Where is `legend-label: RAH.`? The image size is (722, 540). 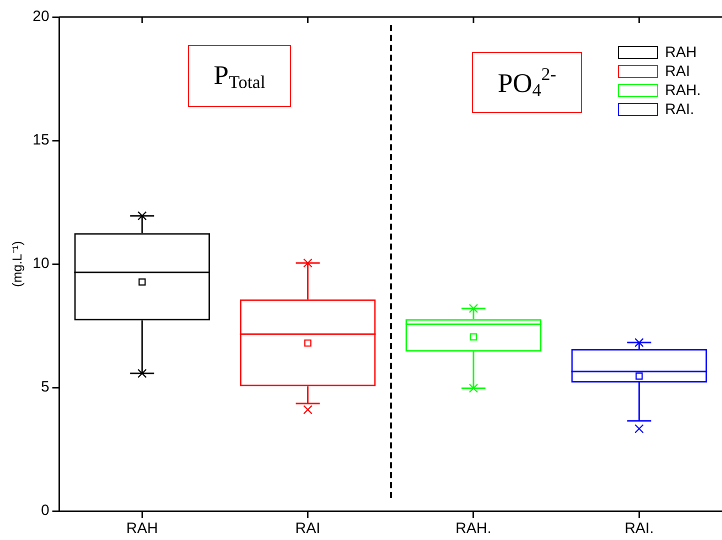 legend-label: RAH. is located at coordinates (683, 90).